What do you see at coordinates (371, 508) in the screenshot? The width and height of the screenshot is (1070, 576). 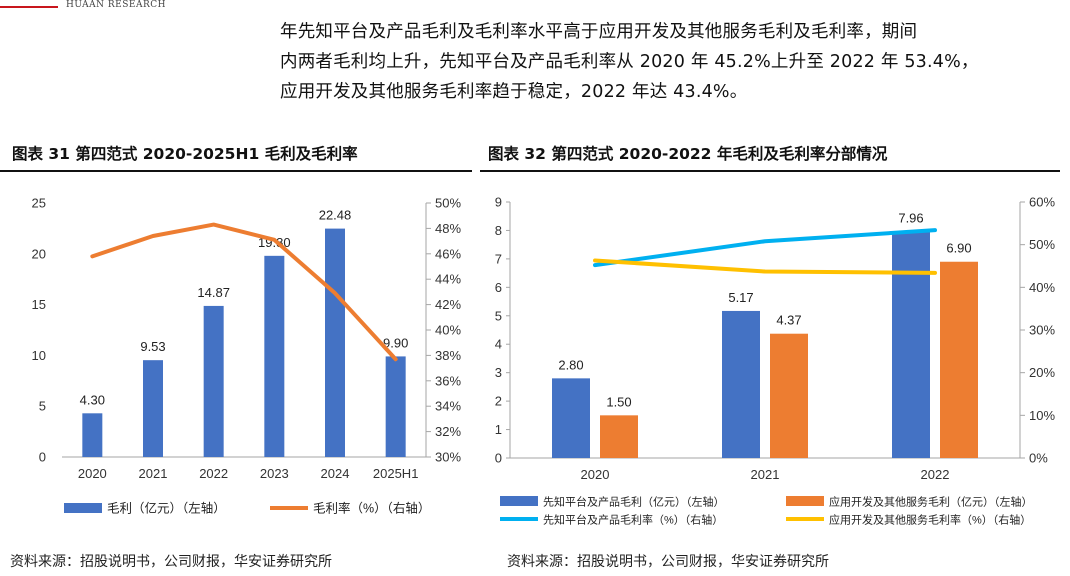 I see `legend-label: 毛利率（%）（右轴）` at bounding box center [371, 508].